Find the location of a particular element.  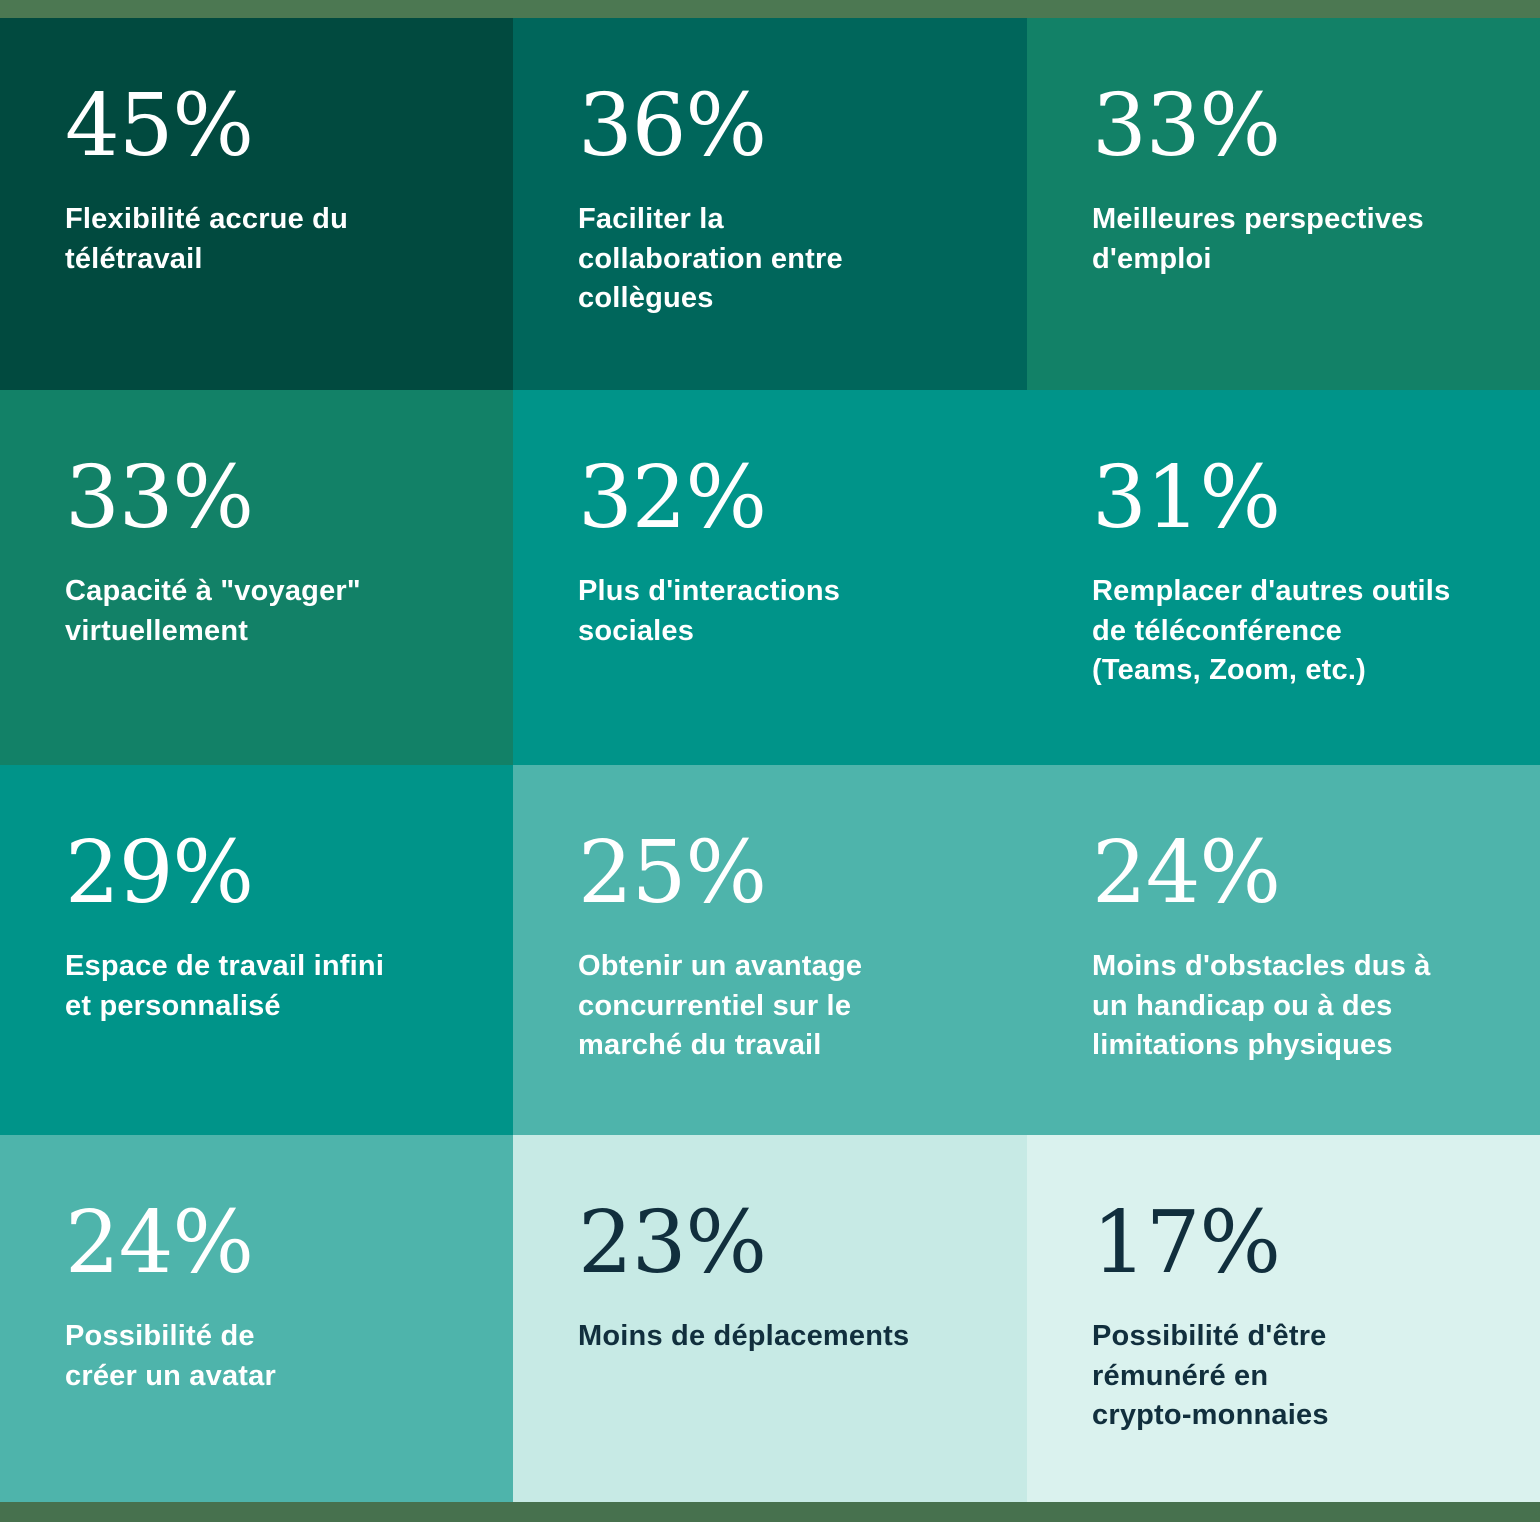

stat-value: 25% is located at coordinates (672, 873).